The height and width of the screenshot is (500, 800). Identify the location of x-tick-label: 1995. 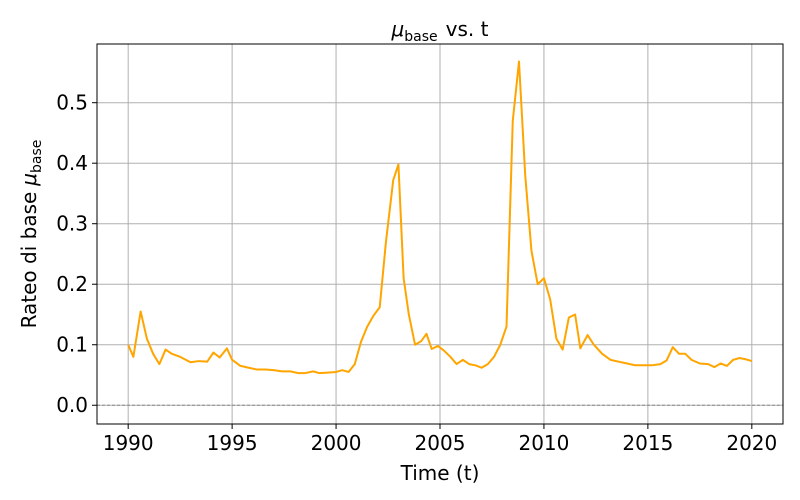
(232, 443).